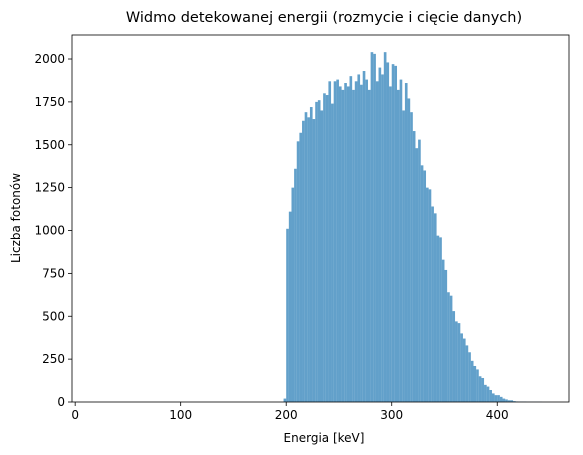 This screenshot has height=455, width=583. I want to click on y-tick-label: 750, so click(53, 273).